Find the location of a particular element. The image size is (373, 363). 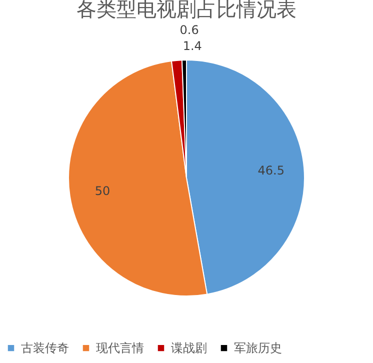

data-label: 0.6 is located at coordinates (189, 30).